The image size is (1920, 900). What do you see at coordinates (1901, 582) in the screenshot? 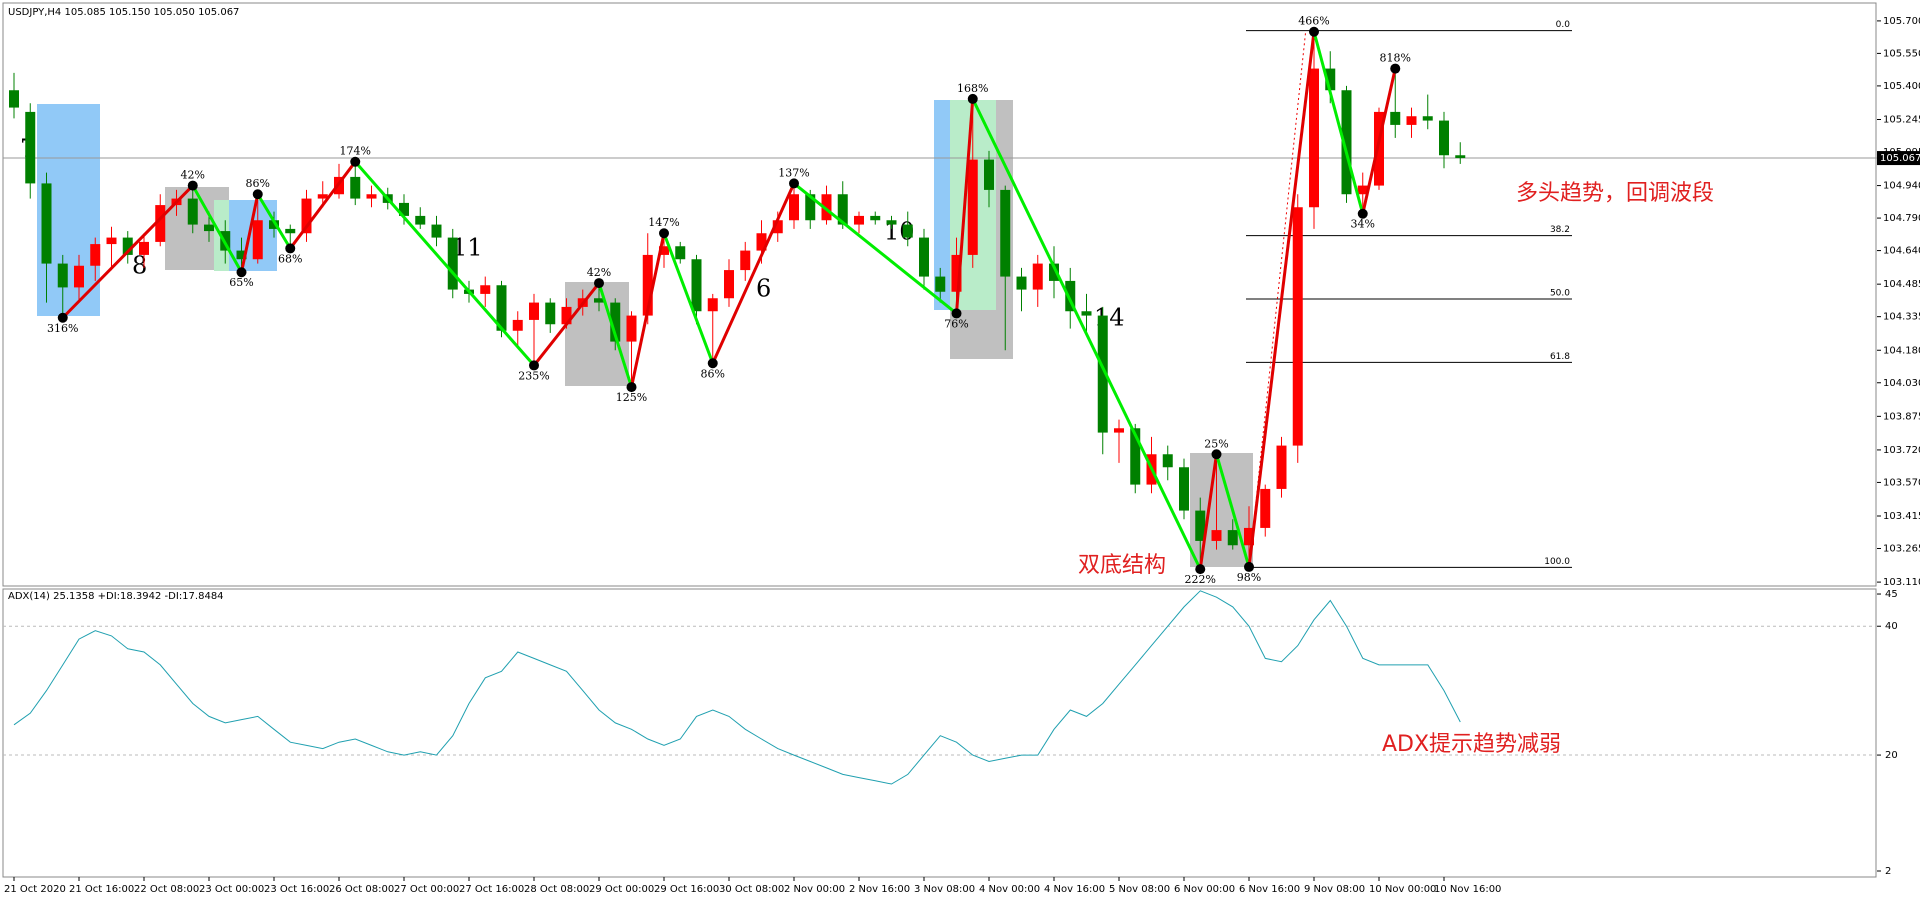
I see `y-tick-label: 103.110` at bounding box center [1901, 582].